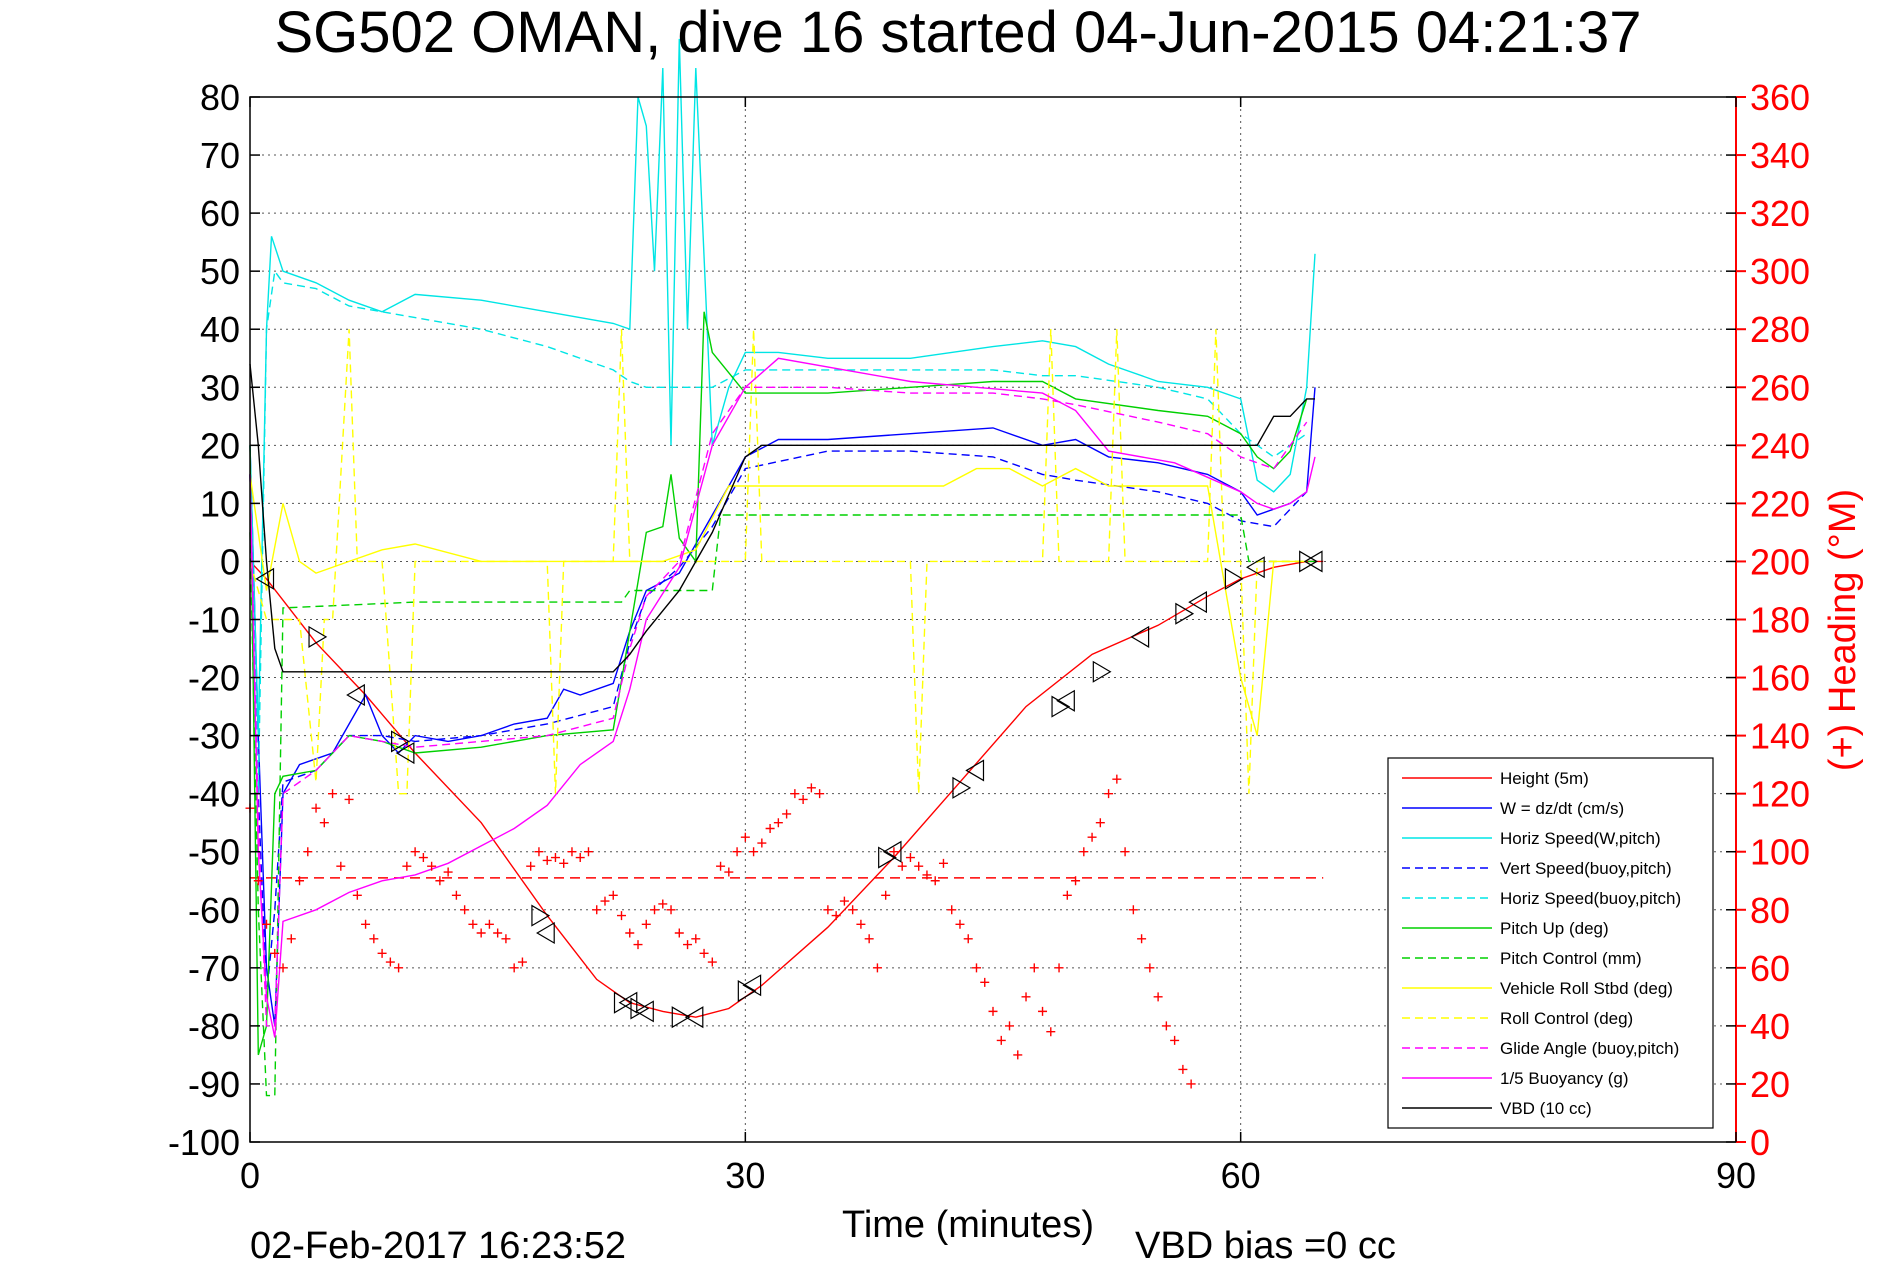  What do you see at coordinates (220, 155) in the screenshot?
I see `y-tick-label: 70` at bounding box center [220, 155].